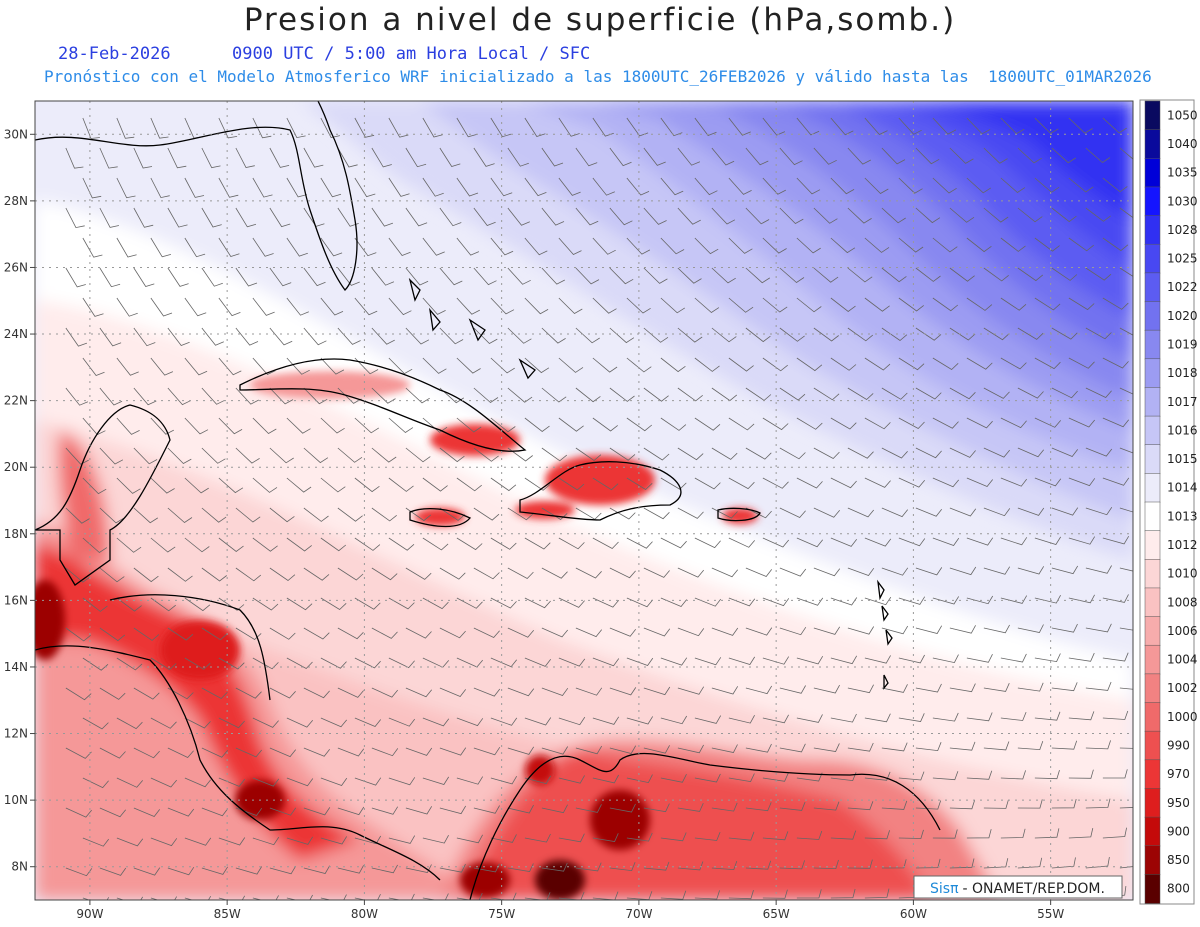  I want to click on colorbar-level: 1000, so click(1182, 717).